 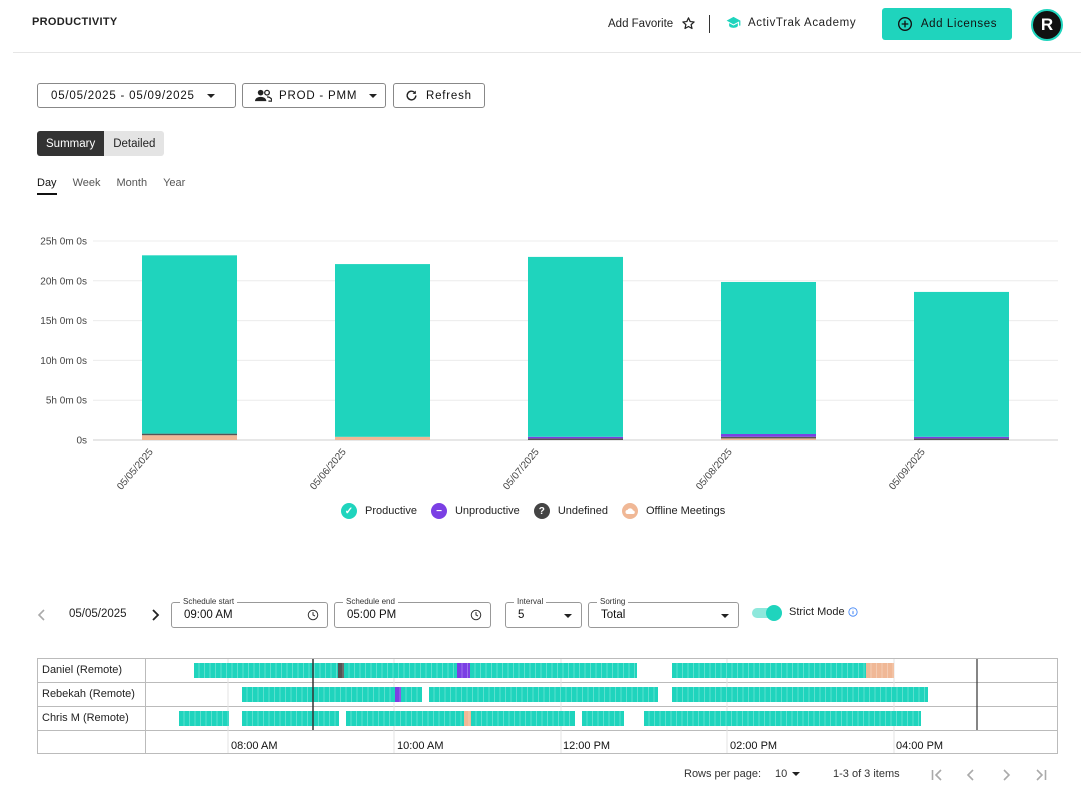 What do you see at coordinates (249, 612) in the screenshot?
I see `schedule-start-field: Schedule start 09:00 AM` at bounding box center [249, 612].